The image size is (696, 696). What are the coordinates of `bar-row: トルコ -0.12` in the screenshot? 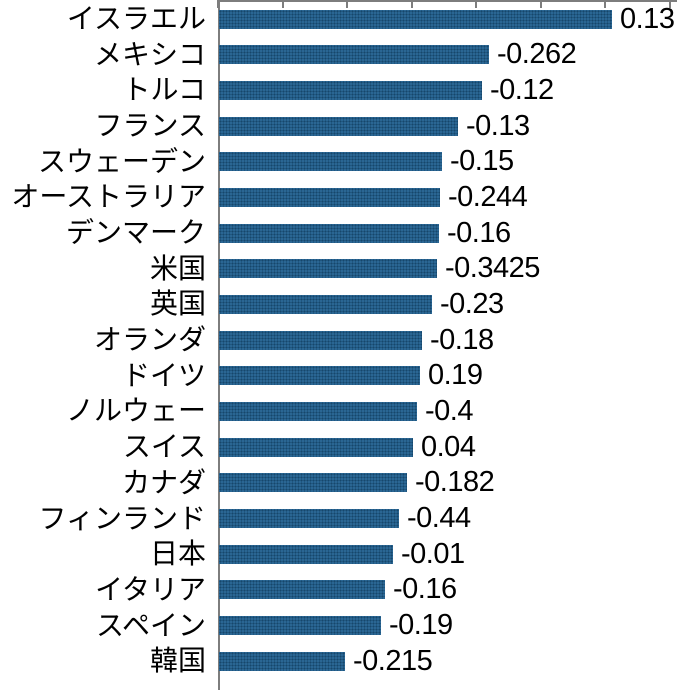 It's located at (348, 90).